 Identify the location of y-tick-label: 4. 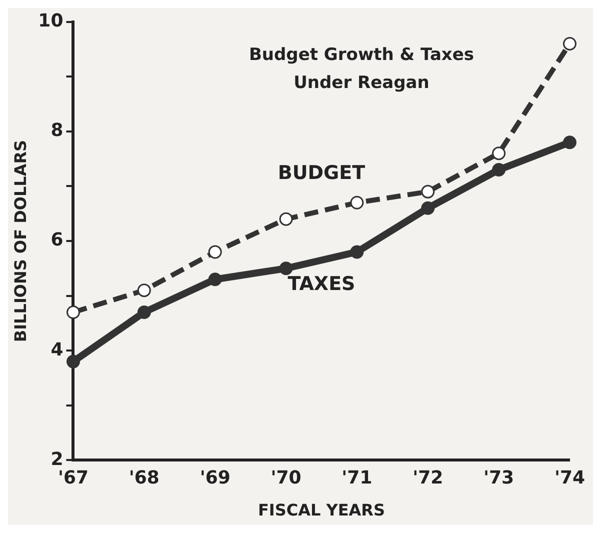
(57, 349).